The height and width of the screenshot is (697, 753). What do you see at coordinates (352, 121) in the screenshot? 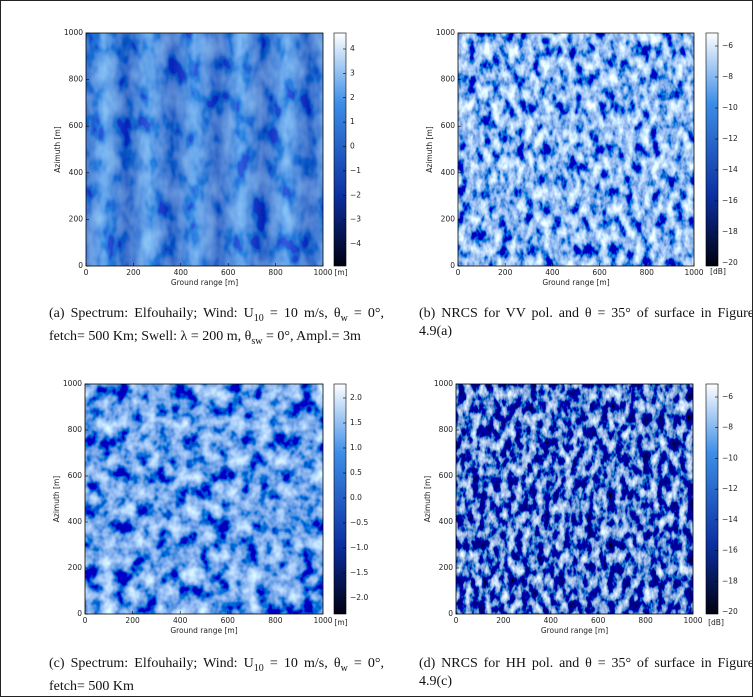
I see `colorbar-tick-label: 1` at bounding box center [352, 121].